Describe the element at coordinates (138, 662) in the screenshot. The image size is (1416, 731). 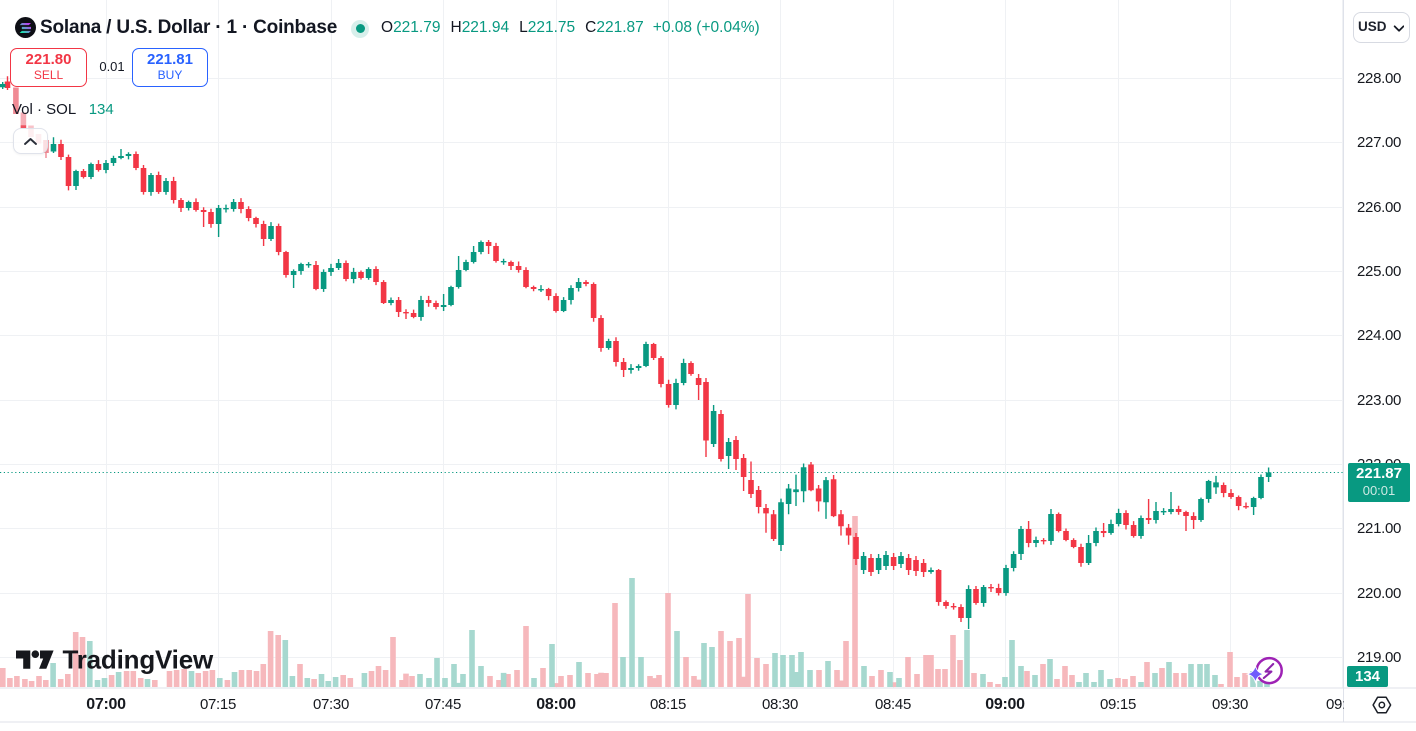
I see `svg-text: TradingView` at that location.